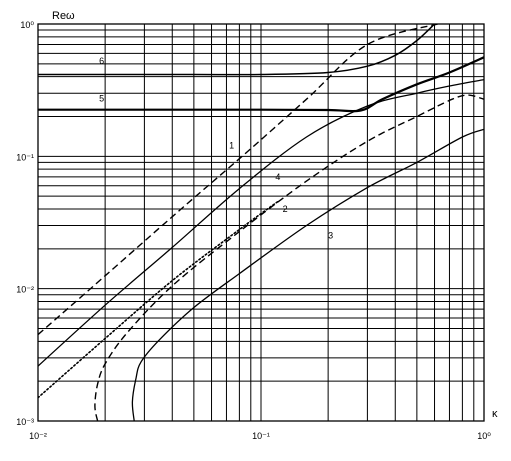 The height and width of the screenshot is (461, 511). What do you see at coordinates (25, 223) in the screenshot?
I see `y-tick-labels: 10⁻³ 10⁻² 10⁻¹ 10⁰` at bounding box center [25, 223].